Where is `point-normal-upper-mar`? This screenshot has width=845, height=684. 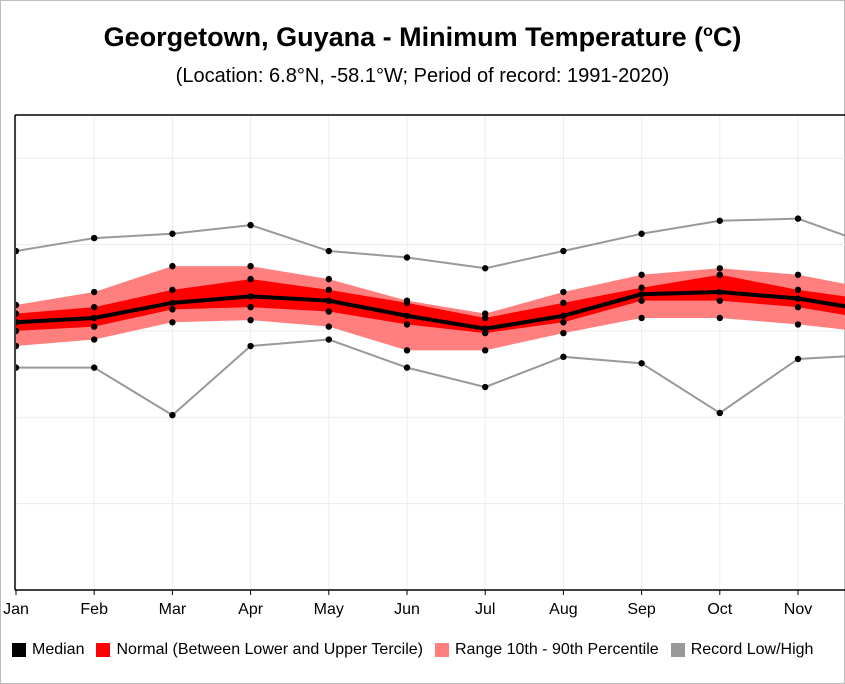
point-normal-upper-mar is located at coordinates (172, 290).